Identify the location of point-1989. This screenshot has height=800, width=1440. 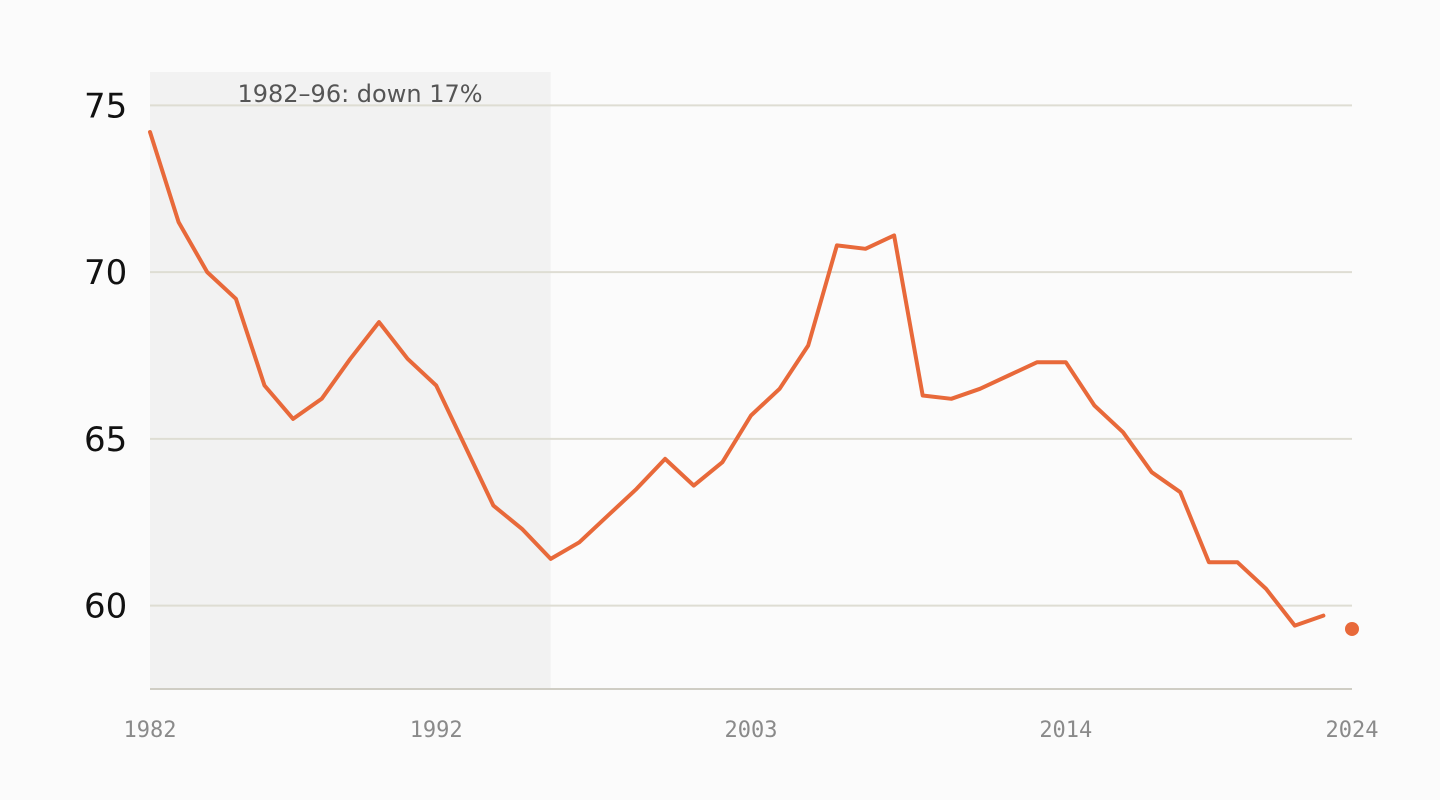
(350, 358).